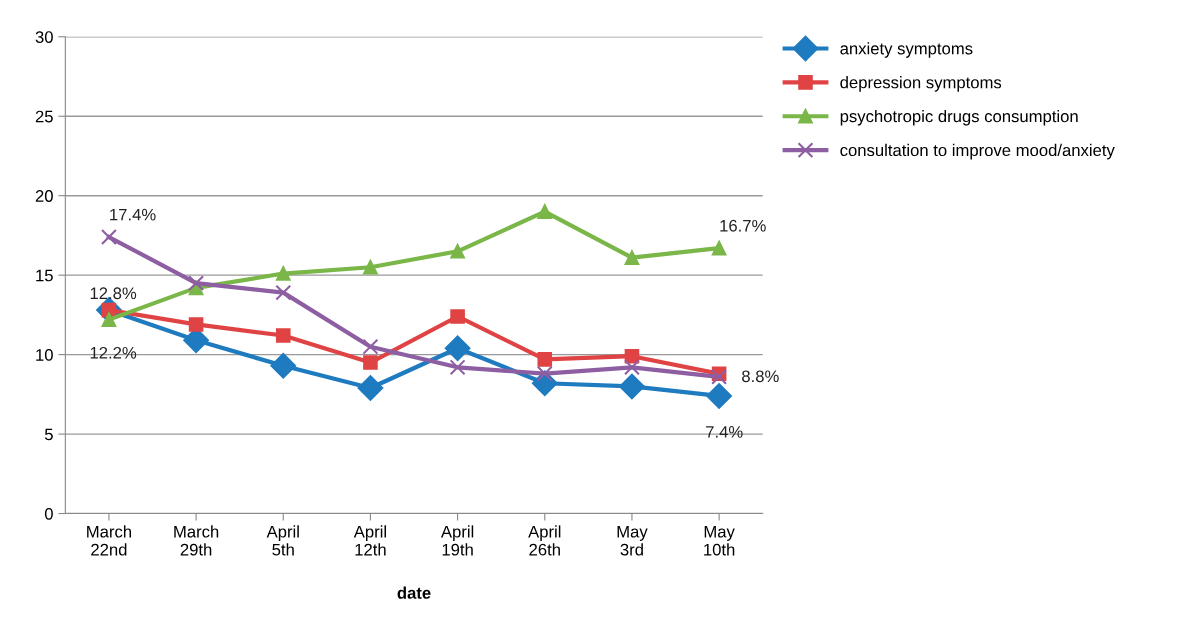 This screenshot has width=1188, height=634. I want to click on x-tick-label: May 3rd, so click(632, 540).